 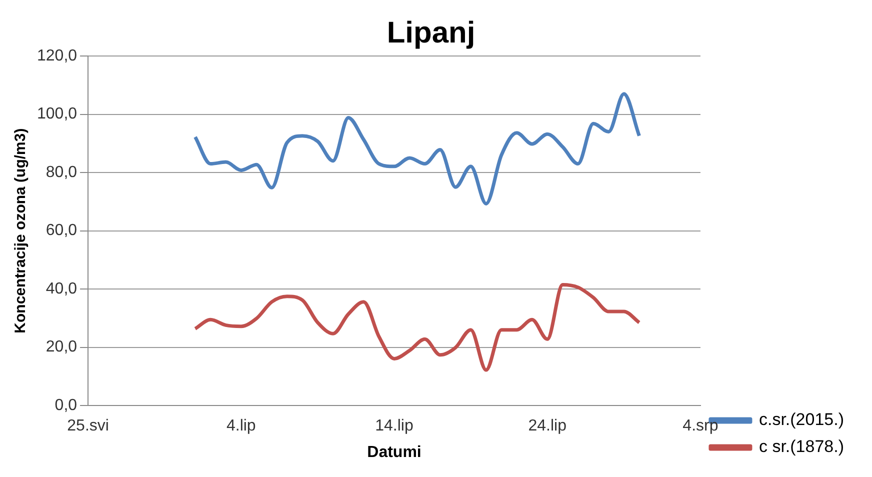 I want to click on x-tick-label: 14.lip, so click(x=394, y=426).